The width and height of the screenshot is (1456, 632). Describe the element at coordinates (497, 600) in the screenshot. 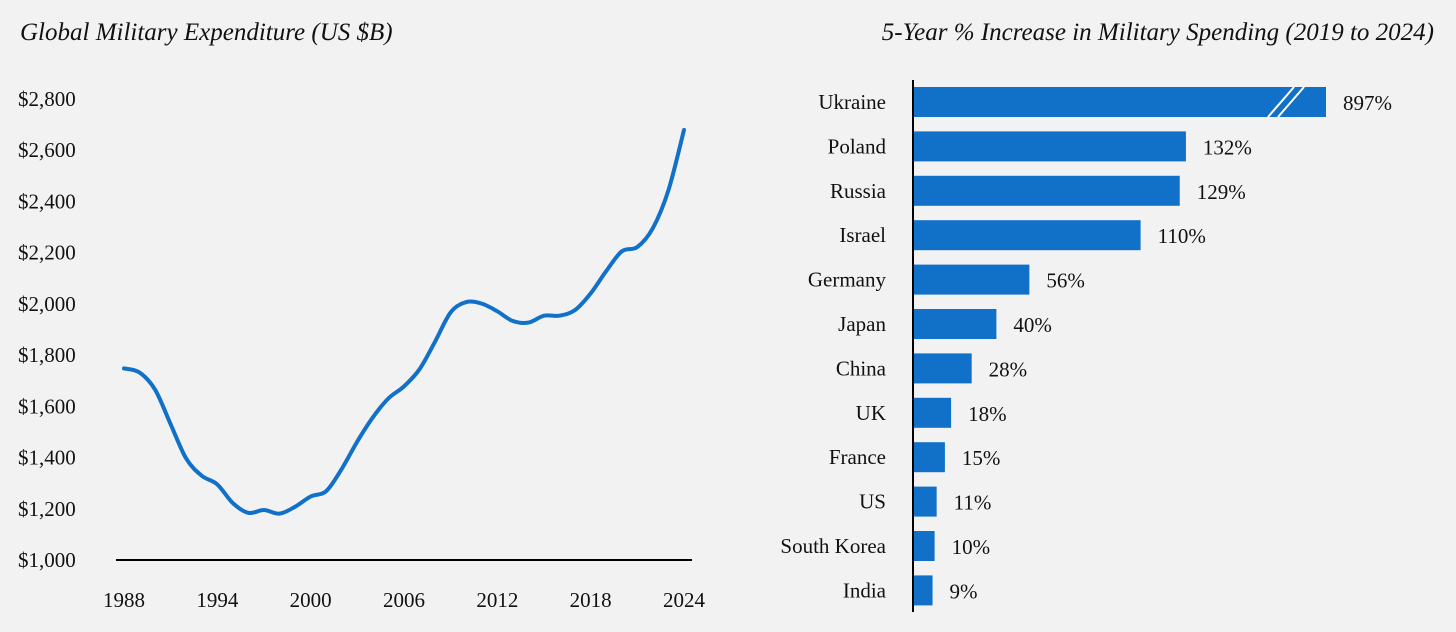

I see `x-tick-label: 2012` at that location.